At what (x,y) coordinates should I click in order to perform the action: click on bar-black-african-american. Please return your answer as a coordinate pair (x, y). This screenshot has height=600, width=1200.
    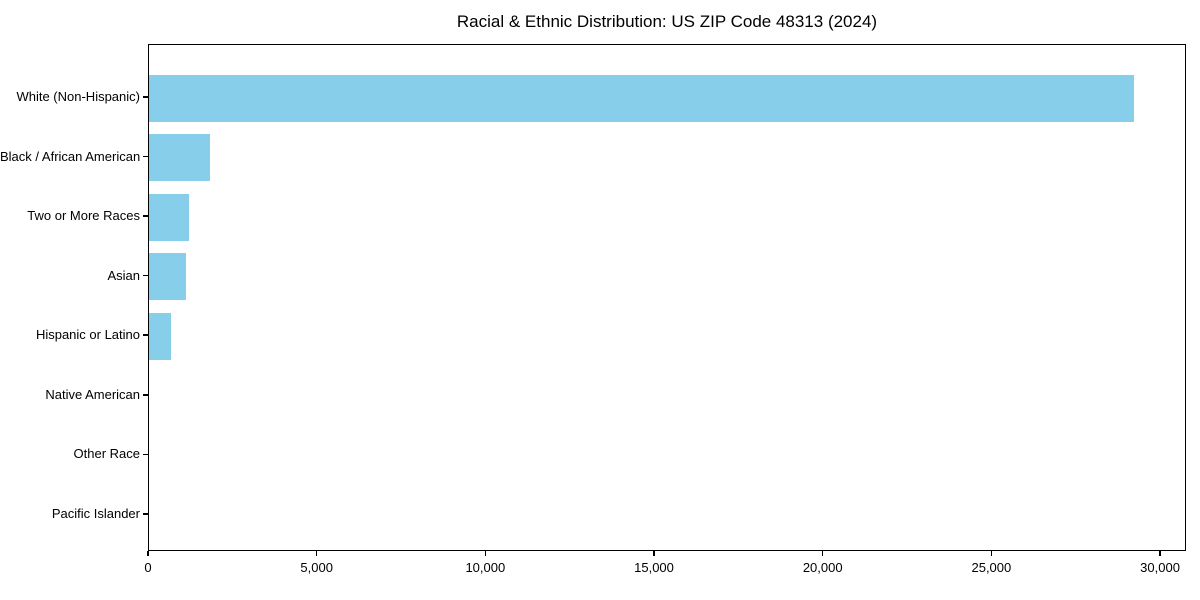
    Looking at the image, I should click on (179, 158).